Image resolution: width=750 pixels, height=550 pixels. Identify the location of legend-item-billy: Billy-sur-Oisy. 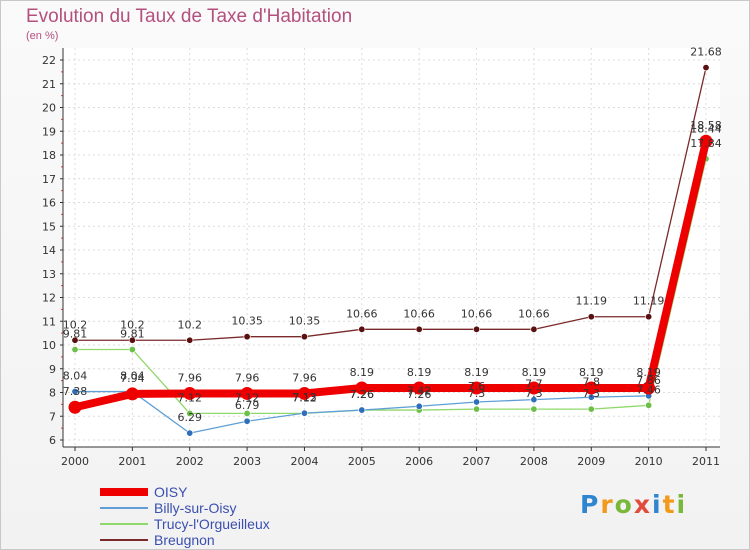
(185, 508).